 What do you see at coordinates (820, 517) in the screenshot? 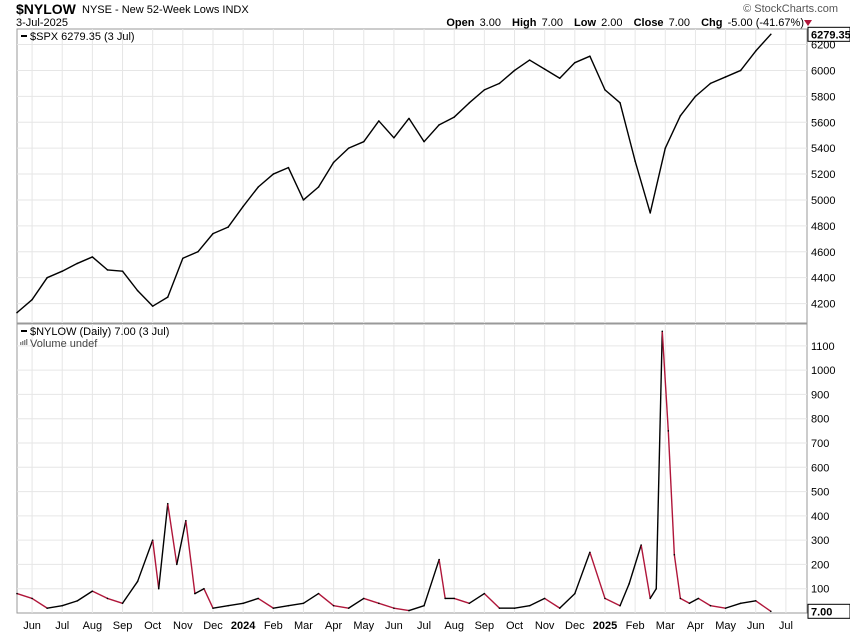
I see `nylow-ytick-label: 400` at bounding box center [820, 517].